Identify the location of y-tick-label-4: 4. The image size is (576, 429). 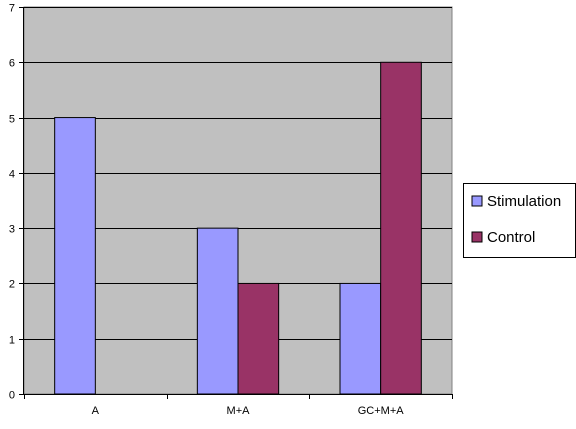
(12, 175).